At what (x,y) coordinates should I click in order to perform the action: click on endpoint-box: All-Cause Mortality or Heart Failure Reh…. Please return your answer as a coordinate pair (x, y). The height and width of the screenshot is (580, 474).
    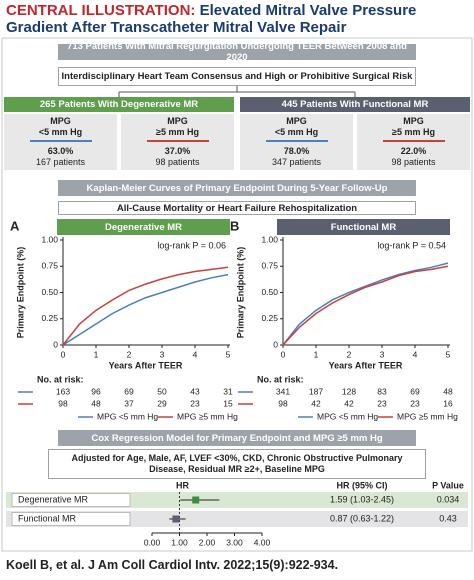
    Looking at the image, I should click on (237, 208).